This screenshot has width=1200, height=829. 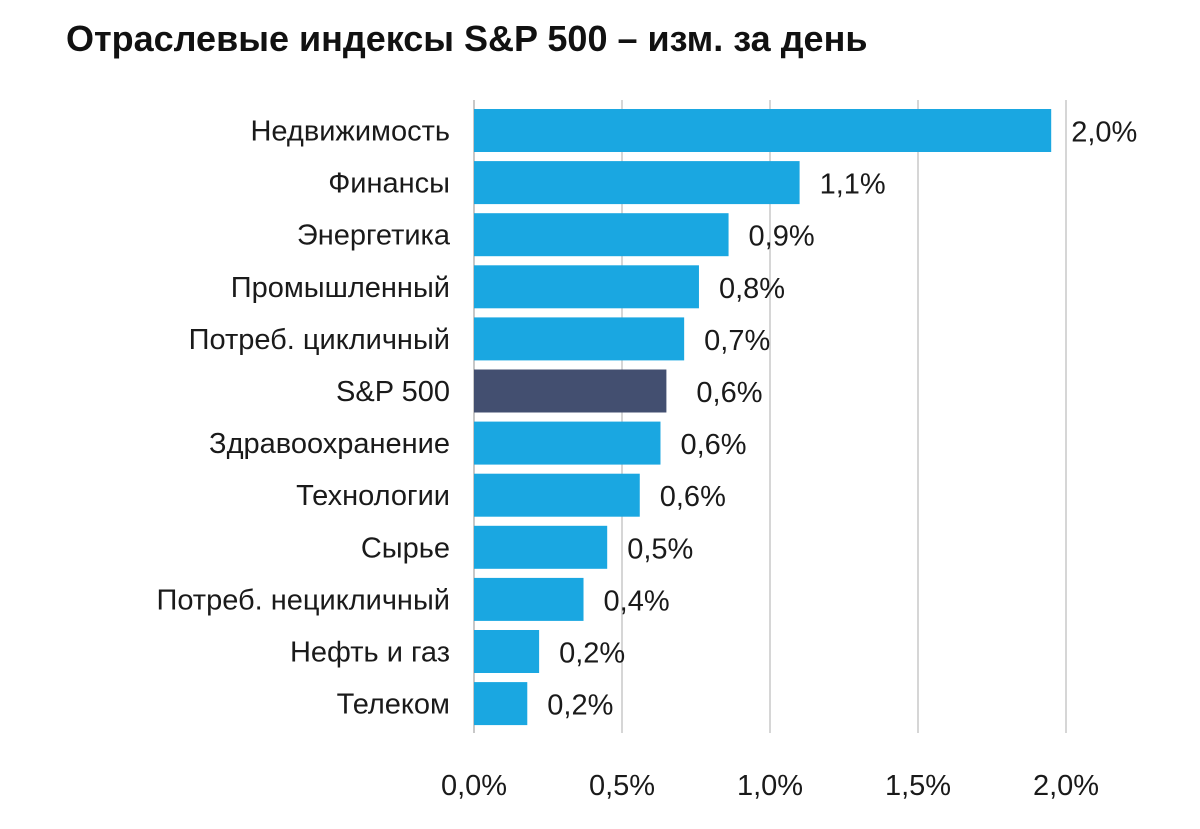 What do you see at coordinates (405, 548) in the screenshot?
I see `category-label-8: Сырье` at bounding box center [405, 548].